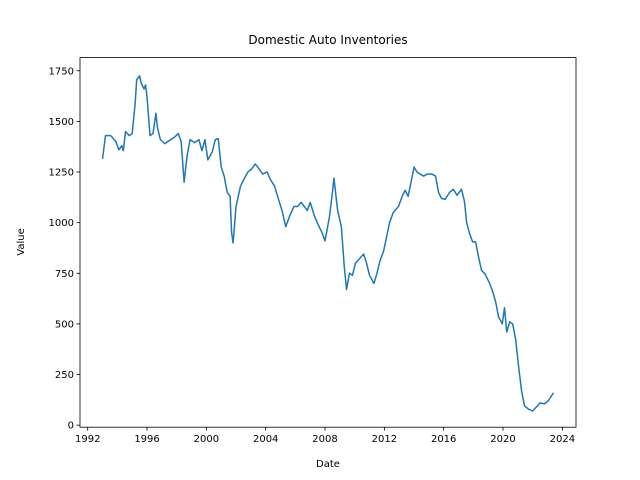 The width and height of the screenshot is (640, 480). What do you see at coordinates (443, 439) in the screenshot?
I see `x-tick-label: 2016` at bounding box center [443, 439].